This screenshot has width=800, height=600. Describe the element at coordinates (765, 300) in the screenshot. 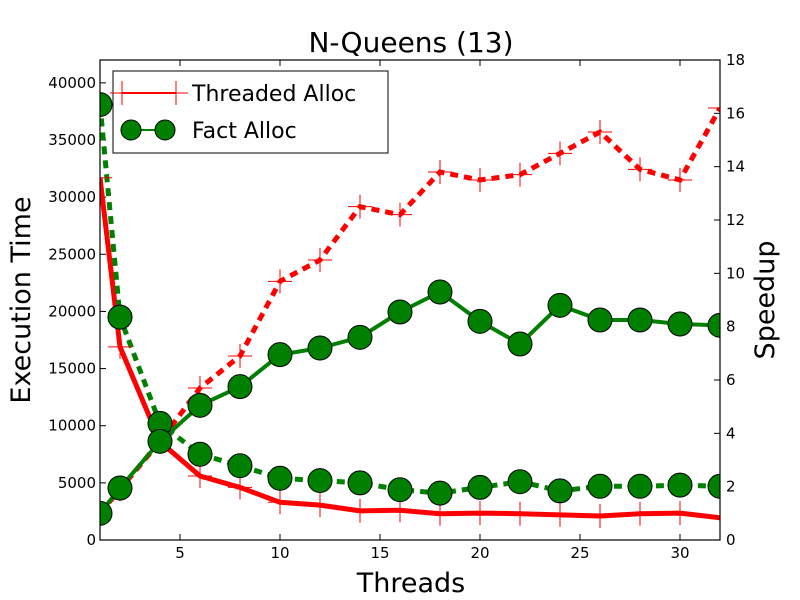

I see `right-axis-label: Speedup` at that location.